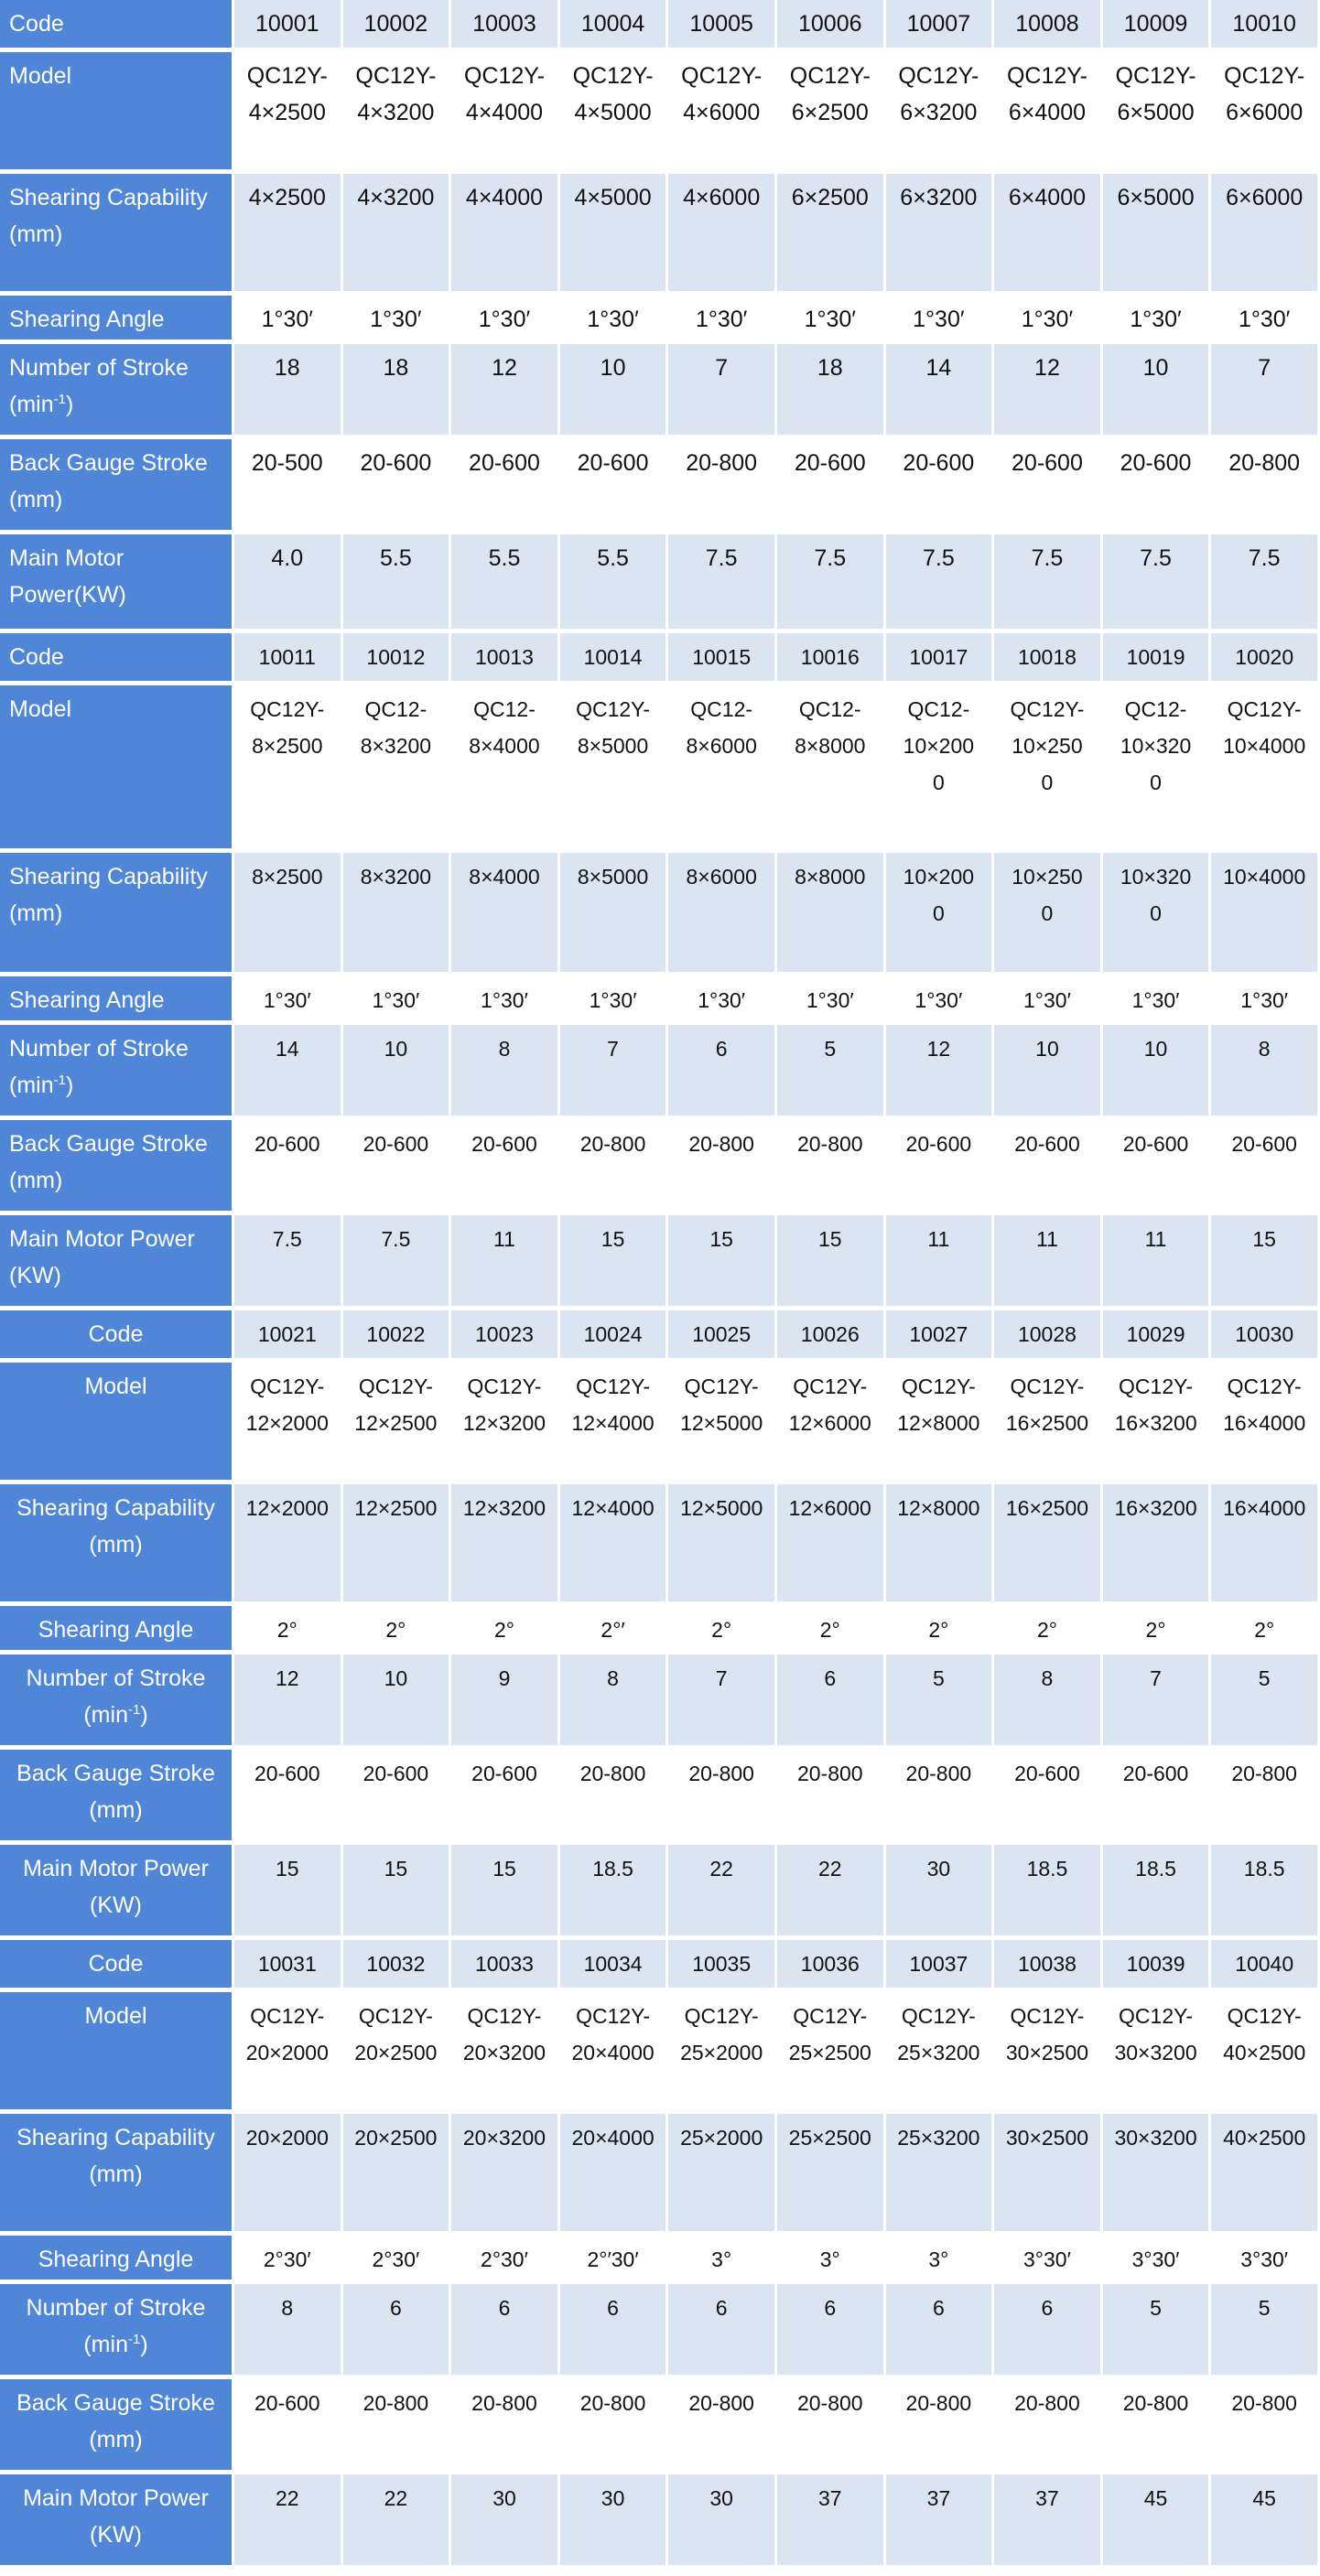 The image size is (1320, 2576). What do you see at coordinates (940, 1966) in the screenshot?
I see `code-cell: 10037` at bounding box center [940, 1966].